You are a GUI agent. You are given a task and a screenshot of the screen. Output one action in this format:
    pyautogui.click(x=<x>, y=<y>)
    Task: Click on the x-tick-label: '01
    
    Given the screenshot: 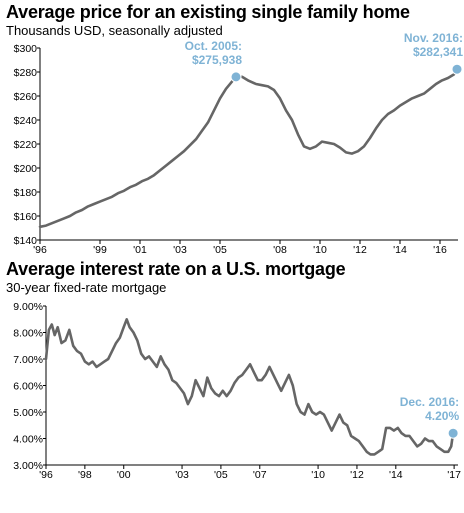 What is the action you would take?
    pyautogui.click(x=140, y=250)
    